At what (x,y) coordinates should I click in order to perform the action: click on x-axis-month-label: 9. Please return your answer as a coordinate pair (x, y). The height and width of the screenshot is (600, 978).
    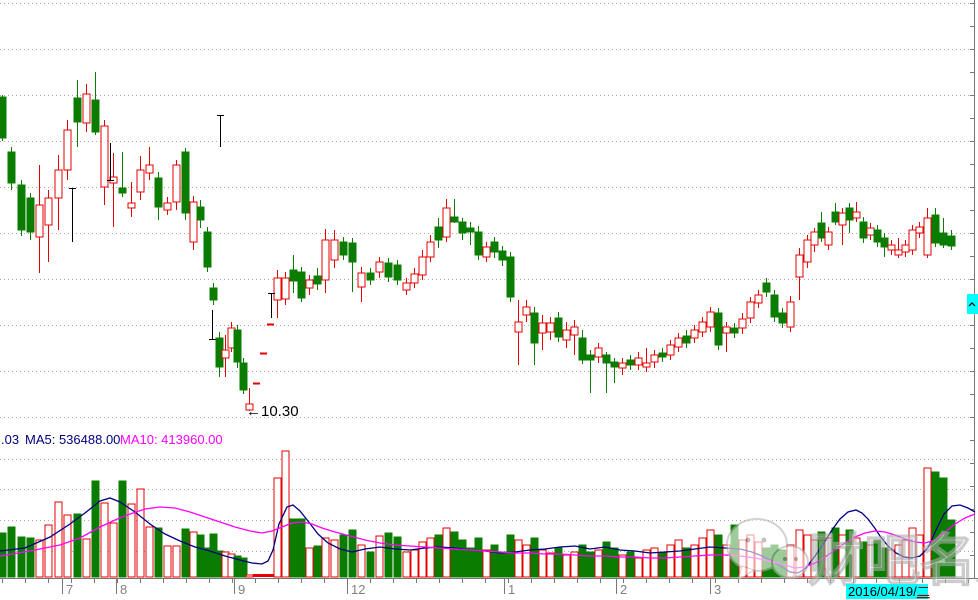
    Looking at the image, I should click on (241, 589).